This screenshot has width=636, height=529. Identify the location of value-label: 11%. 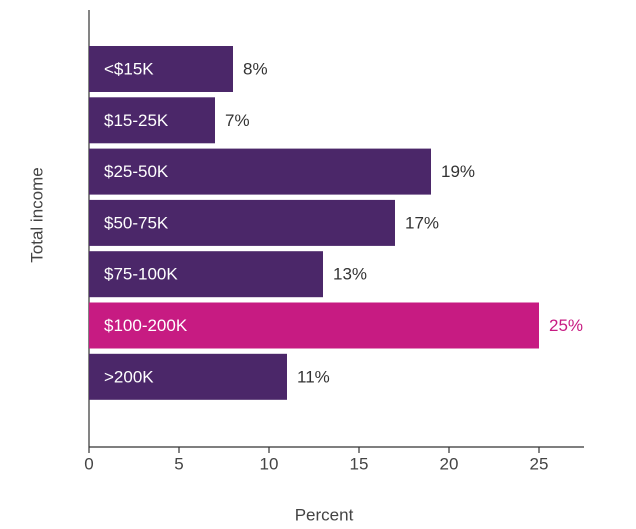
(313, 376).